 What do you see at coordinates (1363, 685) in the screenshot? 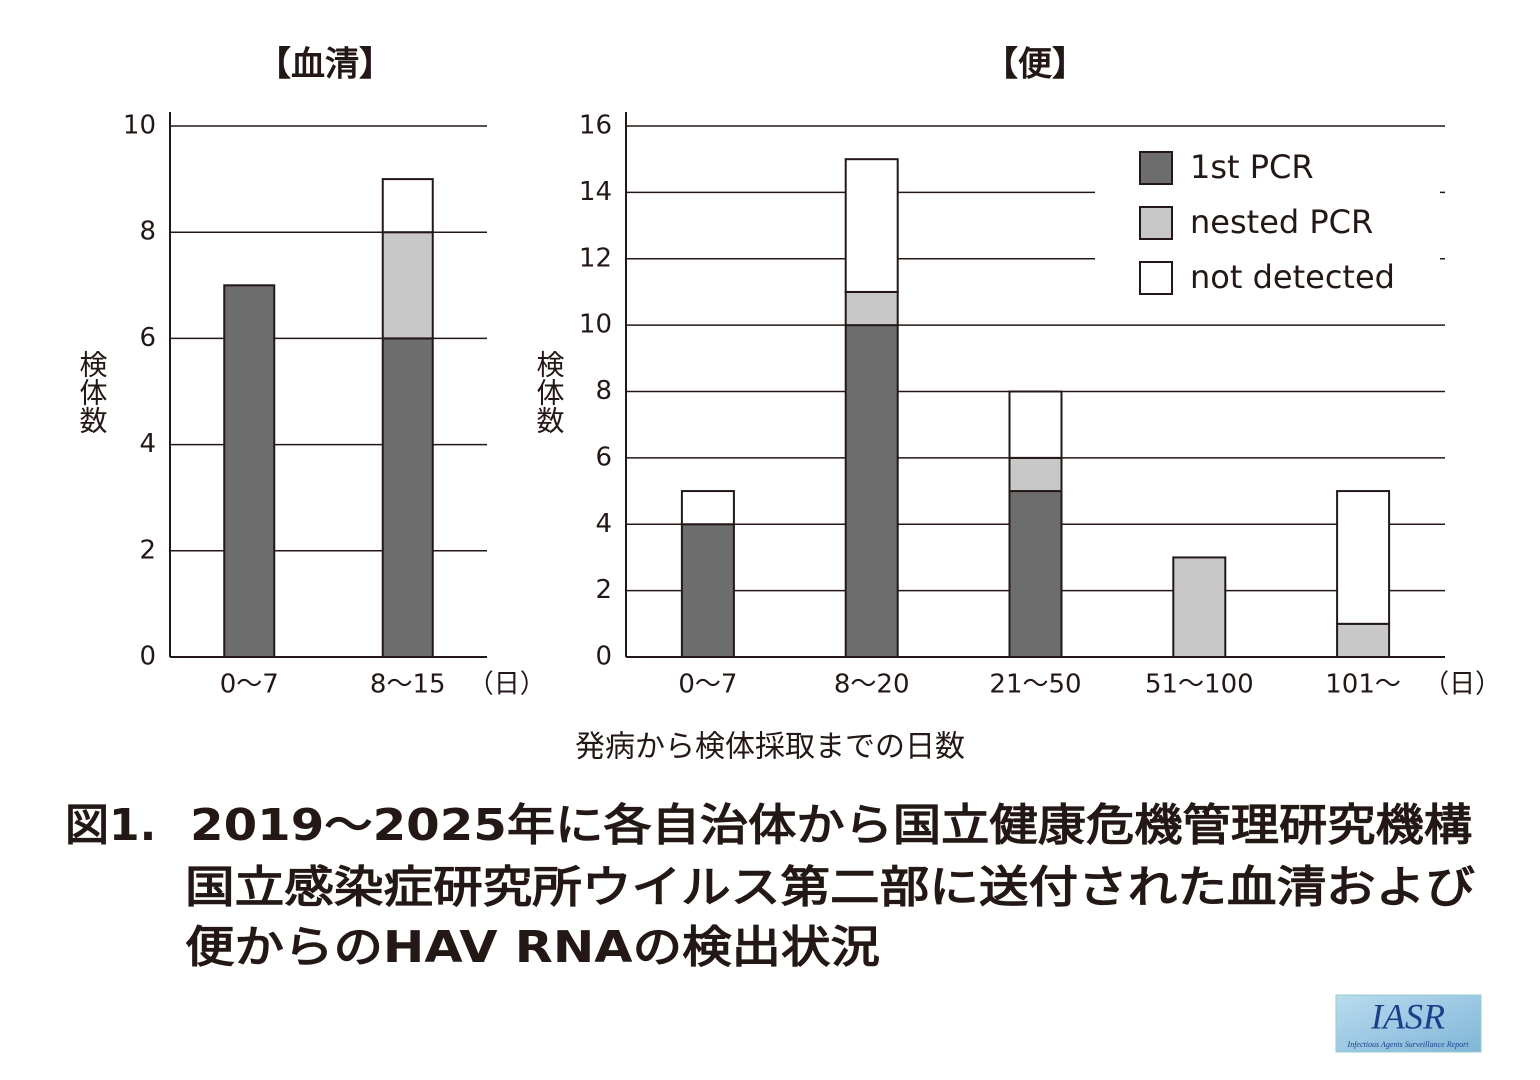
I see `x-tick-label: 101〜` at bounding box center [1363, 685].